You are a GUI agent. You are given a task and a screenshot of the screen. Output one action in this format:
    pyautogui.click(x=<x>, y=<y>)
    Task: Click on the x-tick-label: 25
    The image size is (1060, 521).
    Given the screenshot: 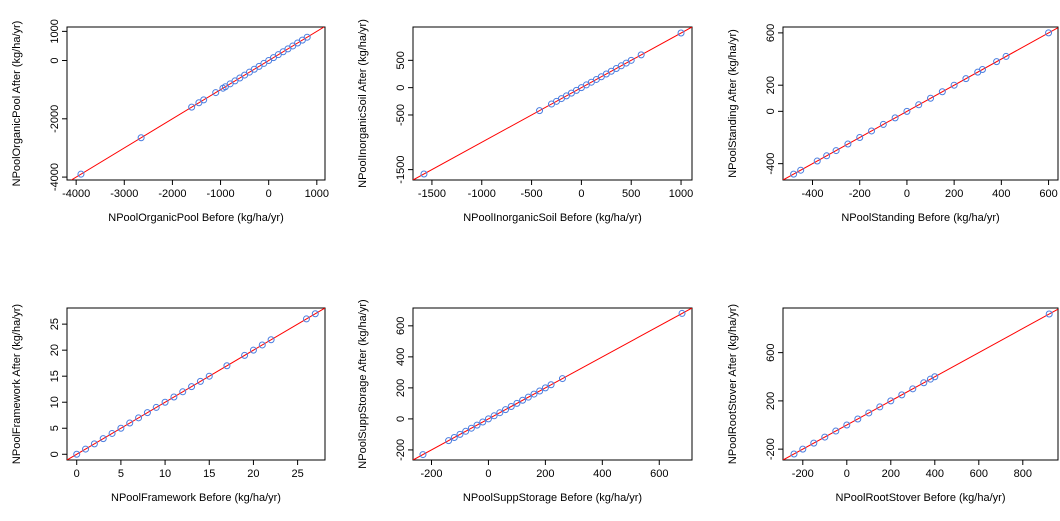 What is the action you would take?
    pyautogui.click(x=297, y=474)
    